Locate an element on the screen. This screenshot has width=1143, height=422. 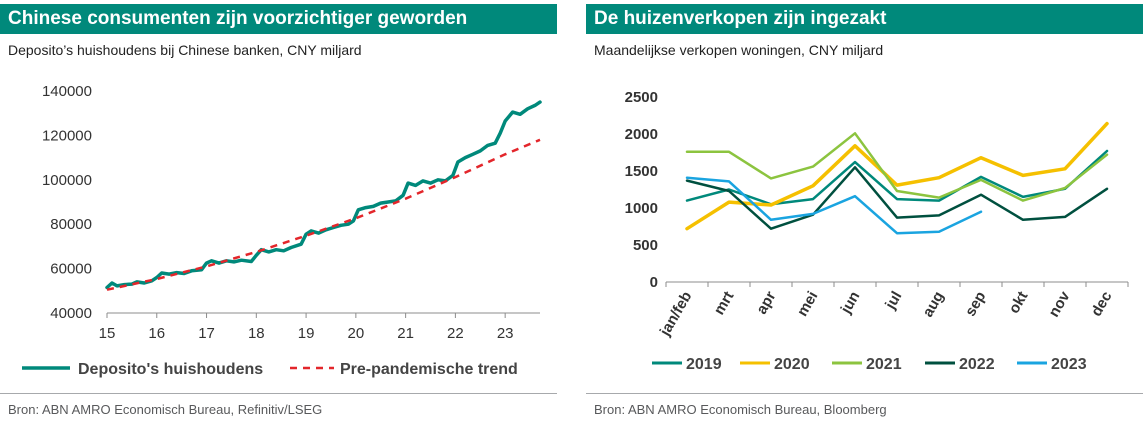
x-tick-label: 23 is located at coordinates (505, 333).